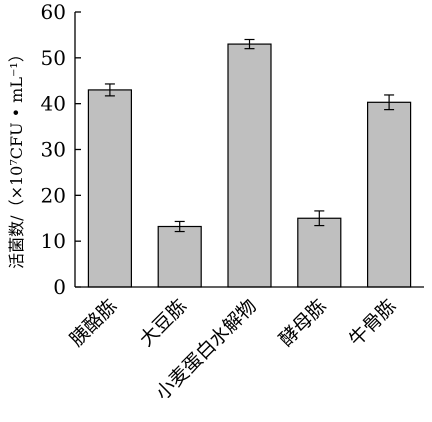 The height and width of the screenshot is (422, 432). Describe the element at coordinates (59, 287) in the screenshot. I see `y-tick-label: 0` at that location.